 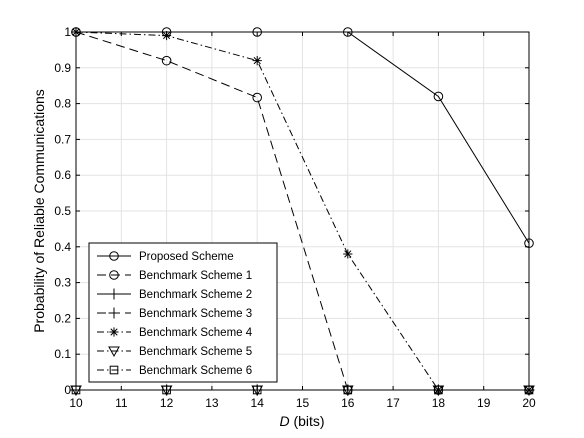 I want to click on legend-label: Proposed Scheme, so click(x=186, y=257).